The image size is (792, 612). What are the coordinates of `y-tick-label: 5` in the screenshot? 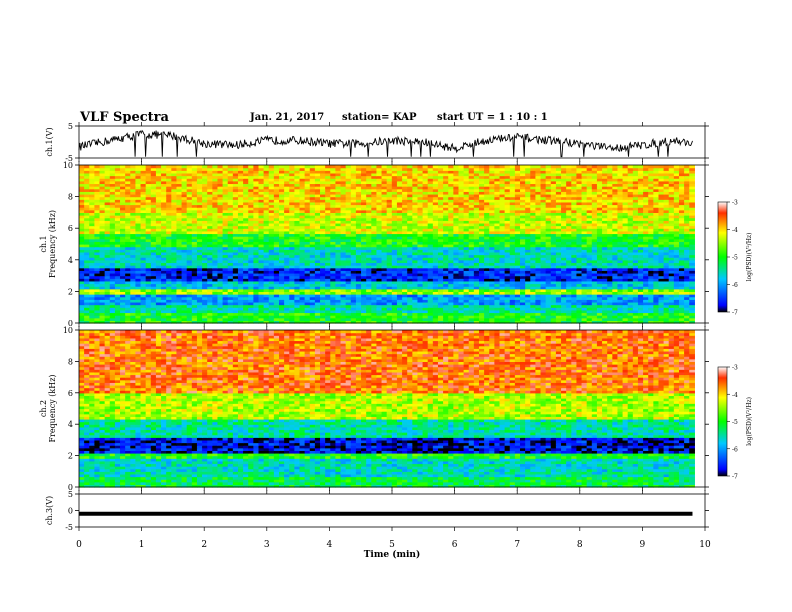 It's located at (70, 126).